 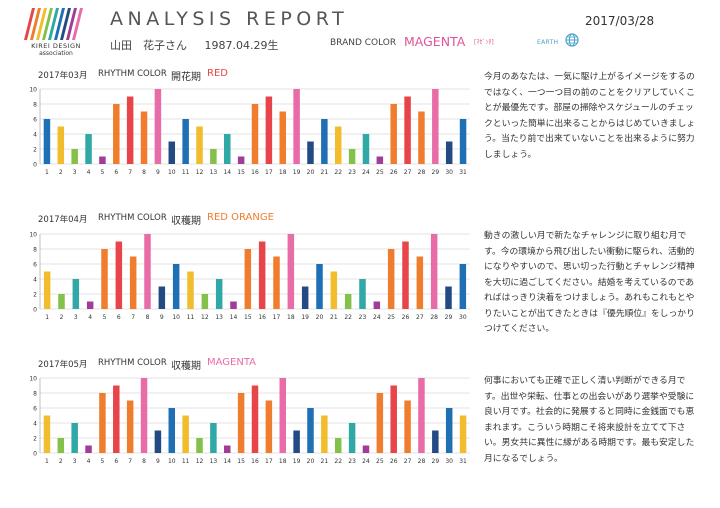 What do you see at coordinates (130, 461) in the screenshot?
I see `x-tick-label: 7` at bounding box center [130, 461].